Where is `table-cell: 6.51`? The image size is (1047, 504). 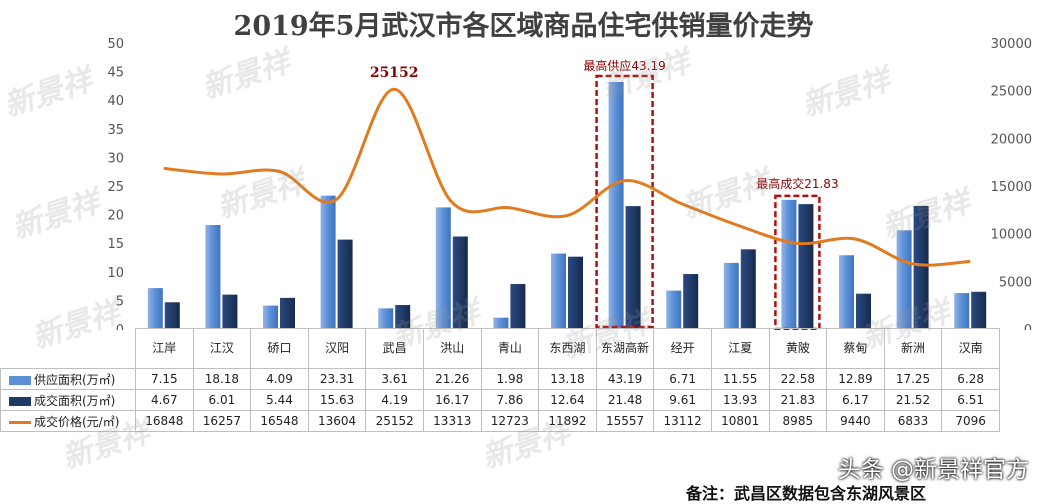 table-cell: 6.51 is located at coordinates (970, 400).